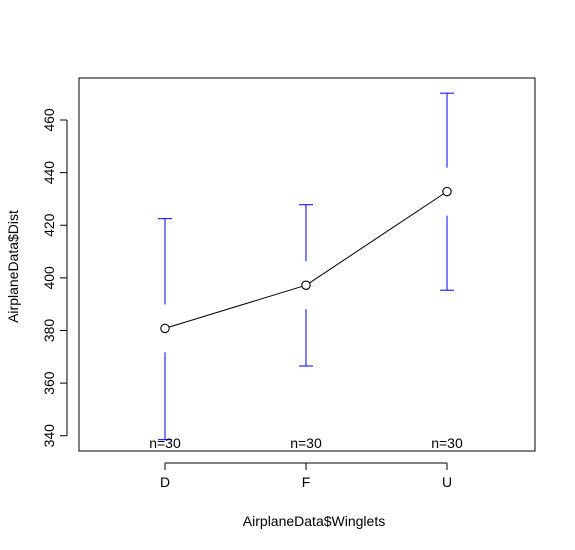 The image size is (575, 550). Describe the element at coordinates (314, 521) in the screenshot. I see `x-axis-label: AirplaneData$Winglets` at that location.